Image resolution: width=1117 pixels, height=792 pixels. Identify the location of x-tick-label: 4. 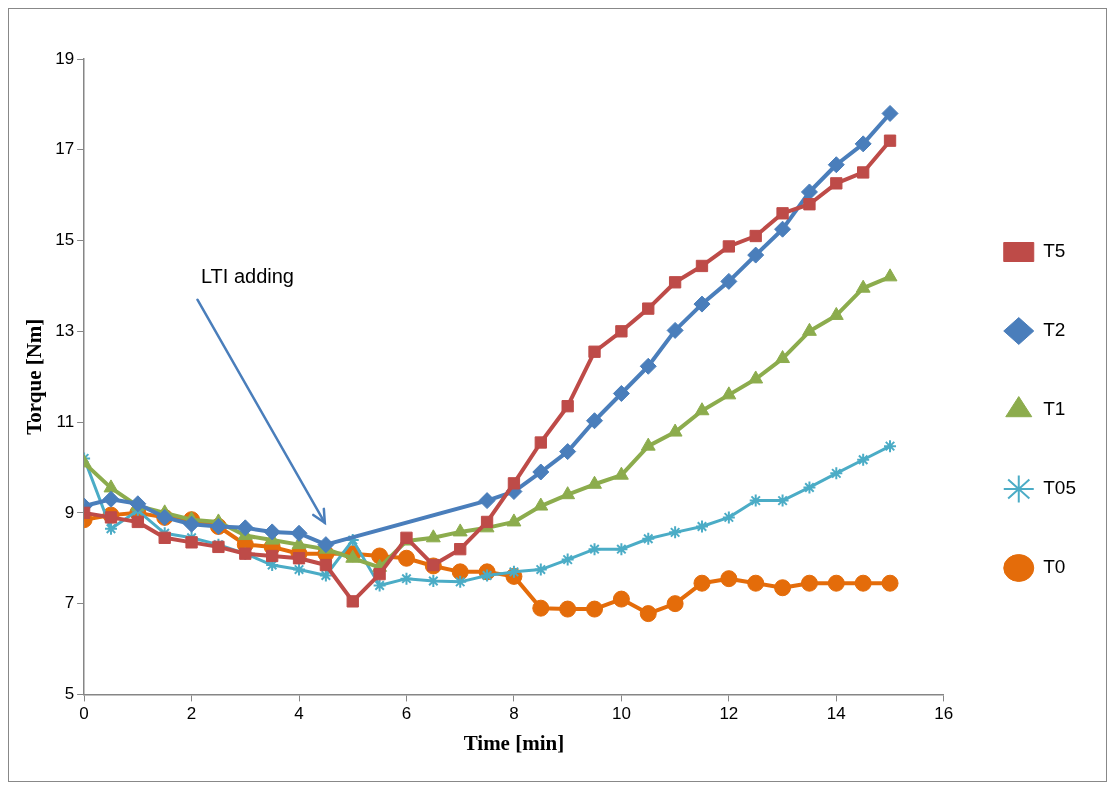
(299, 714).